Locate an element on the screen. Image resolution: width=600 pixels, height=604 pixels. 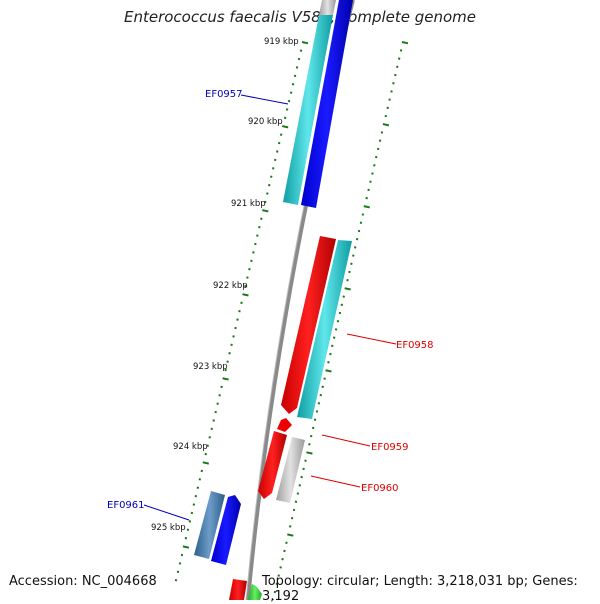
feature-gray-top is located at coordinates (327, 7).